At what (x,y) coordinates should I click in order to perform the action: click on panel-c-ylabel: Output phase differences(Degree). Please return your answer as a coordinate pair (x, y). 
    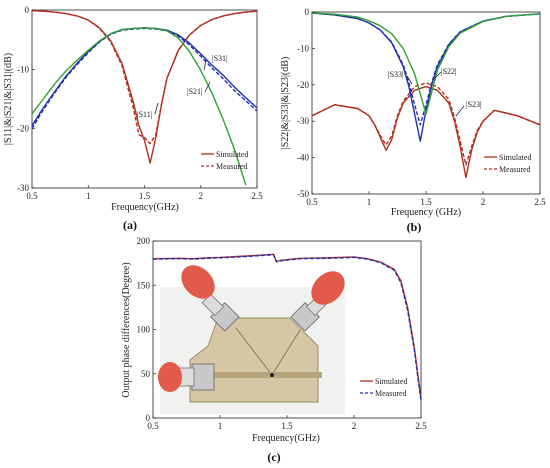
    Looking at the image, I should click on (126, 329).